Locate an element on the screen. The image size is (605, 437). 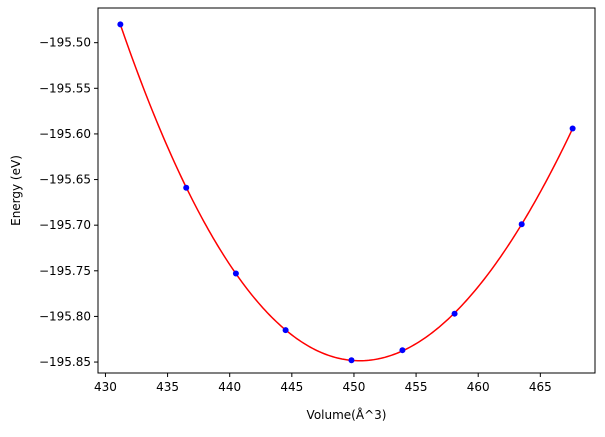
x-axis-label: Volume(Å^3) is located at coordinates (347, 414).